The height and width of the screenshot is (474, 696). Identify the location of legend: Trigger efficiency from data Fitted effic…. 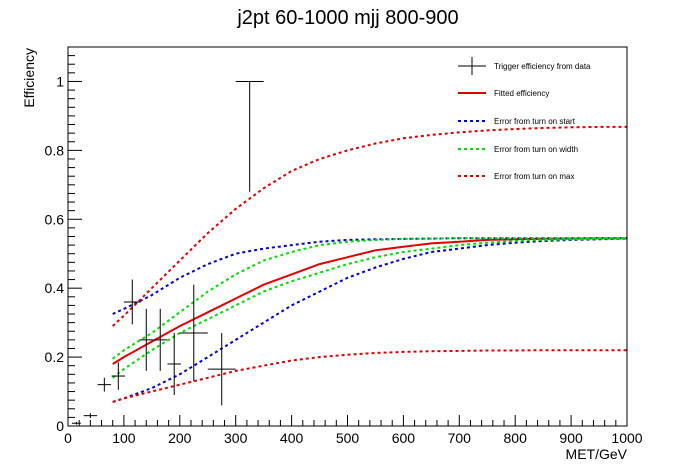
(524, 119).